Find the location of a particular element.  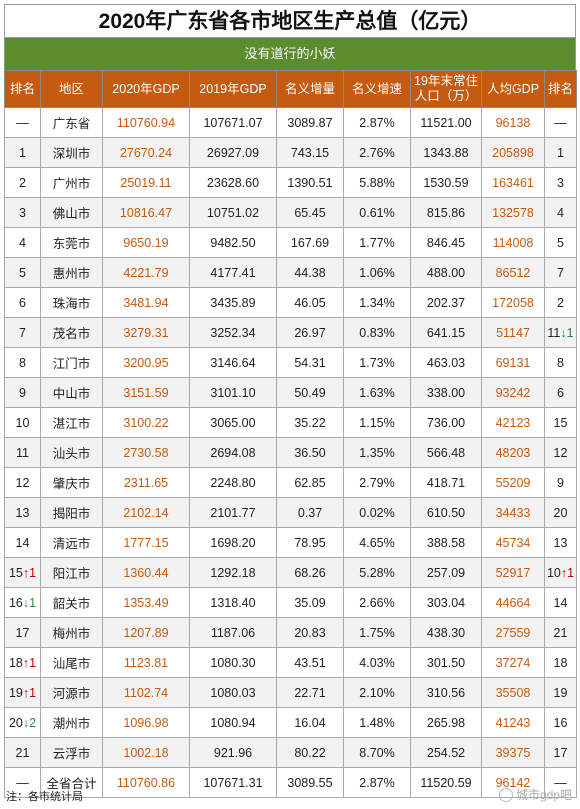

cell-gdp-2020-value: 110760.94 is located at coordinates (146, 122).